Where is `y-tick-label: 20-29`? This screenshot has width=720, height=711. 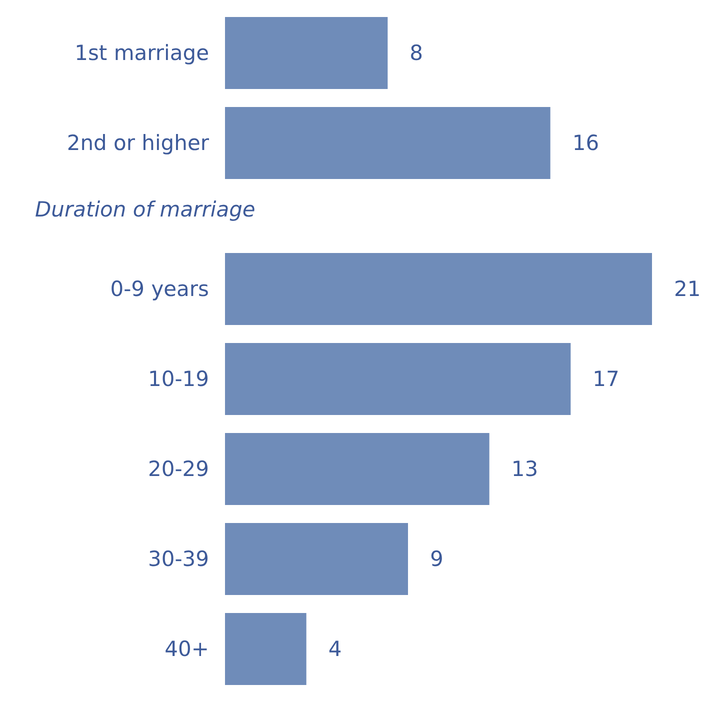 y-tick-label: 20-29 is located at coordinates (178, 469).